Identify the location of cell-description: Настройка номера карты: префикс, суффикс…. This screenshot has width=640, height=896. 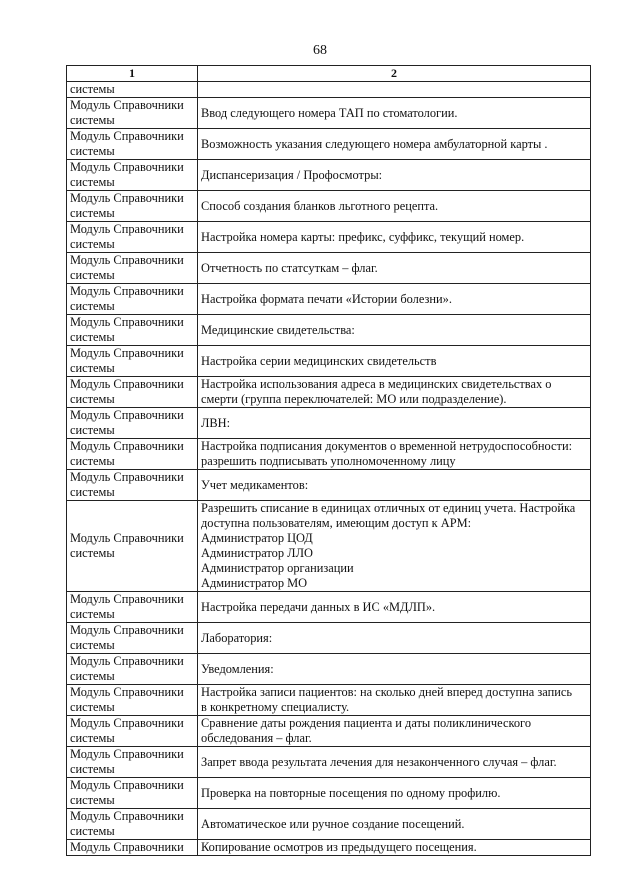
(394, 237).